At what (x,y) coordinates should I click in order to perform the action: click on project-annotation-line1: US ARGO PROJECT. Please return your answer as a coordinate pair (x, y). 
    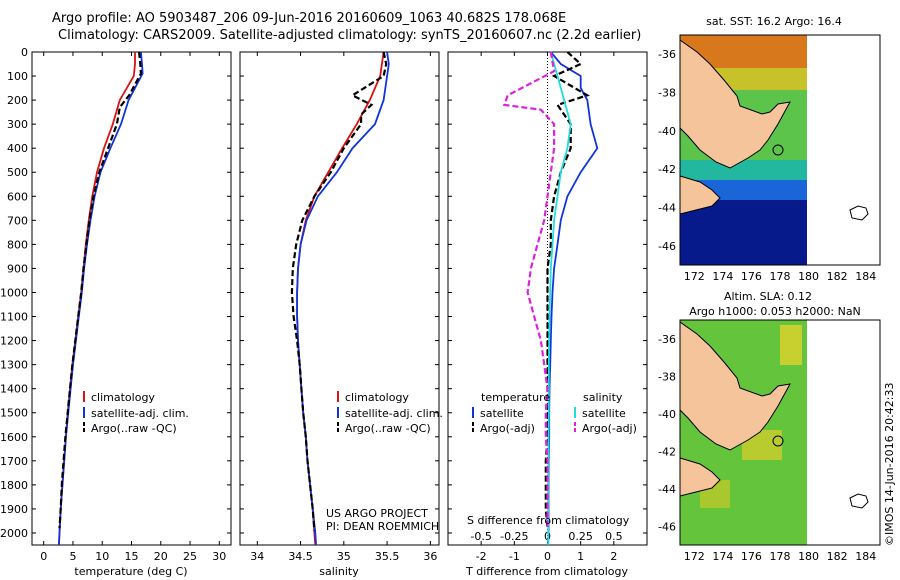
    Looking at the image, I should click on (377, 513).